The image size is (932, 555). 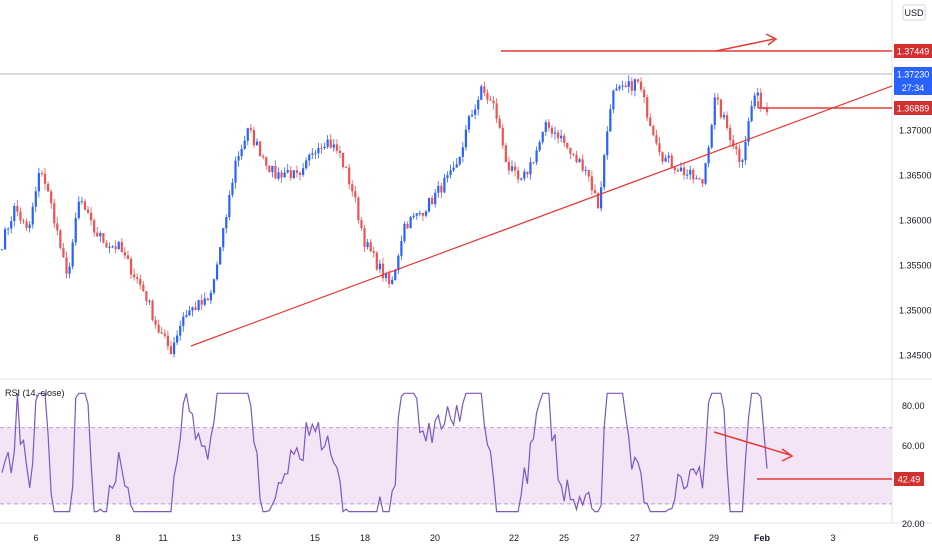 What do you see at coordinates (434, 538) in the screenshot?
I see `time-axis: 6 8 11 13 15 18 20 22 25 27 29 Feb 3` at bounding box center [434, 538].